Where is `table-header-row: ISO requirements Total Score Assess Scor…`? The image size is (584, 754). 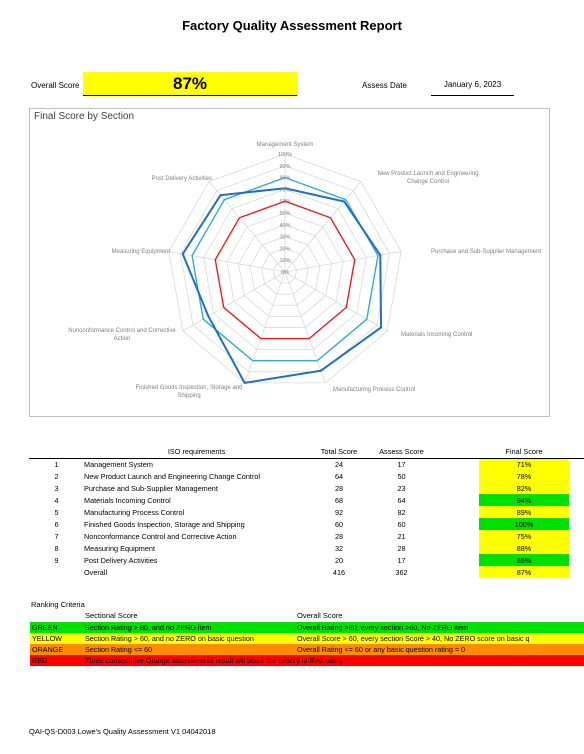 table-header-row: ISO requirements Total Score Assess Scor… is located at coordinates (306, 452).